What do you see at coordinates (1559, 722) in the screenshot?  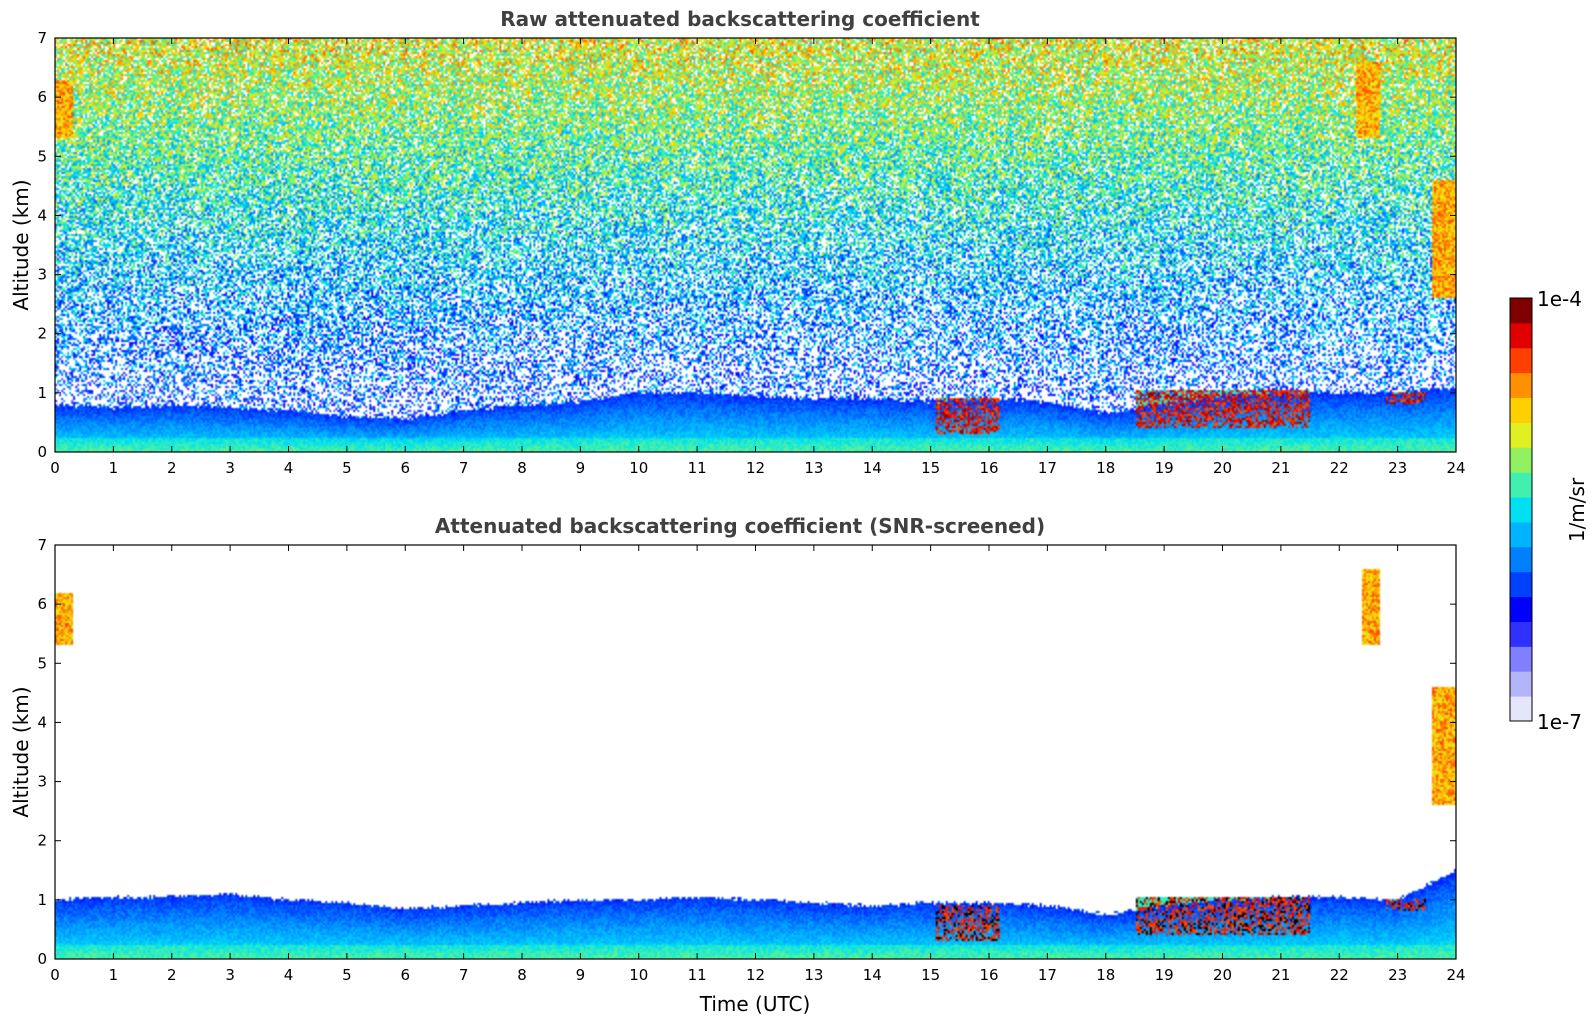 I see `colorbar-min-label: 1e-7` at bounding box center [1559, 722].